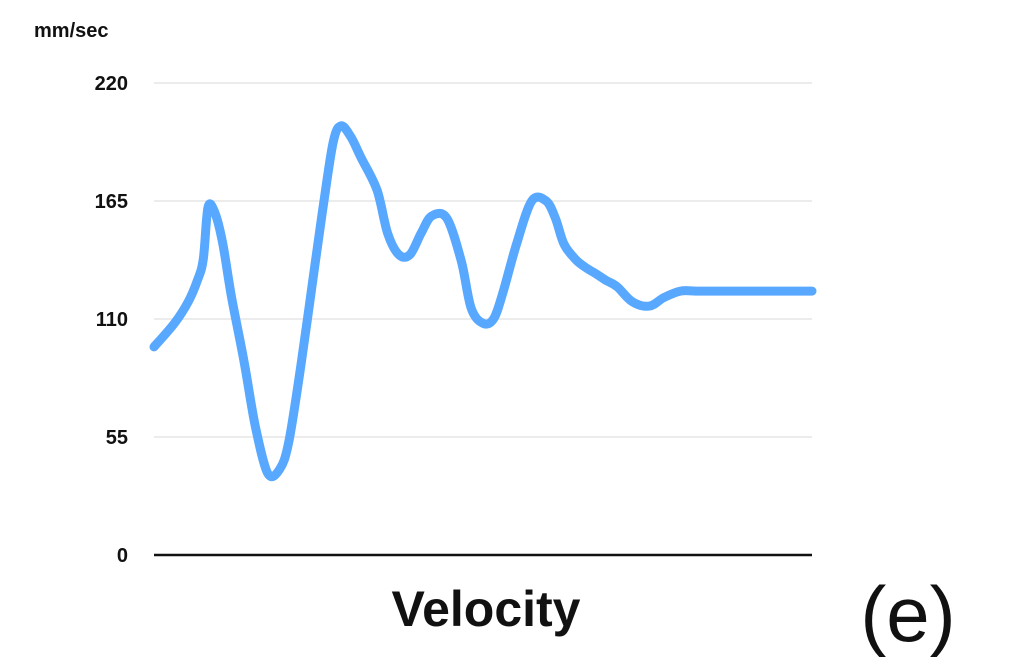 Image resolution: width=1024 pixels, height=671 pixels. I want to click on y-axis-unit-label: mm/sec, so click(71, 31).